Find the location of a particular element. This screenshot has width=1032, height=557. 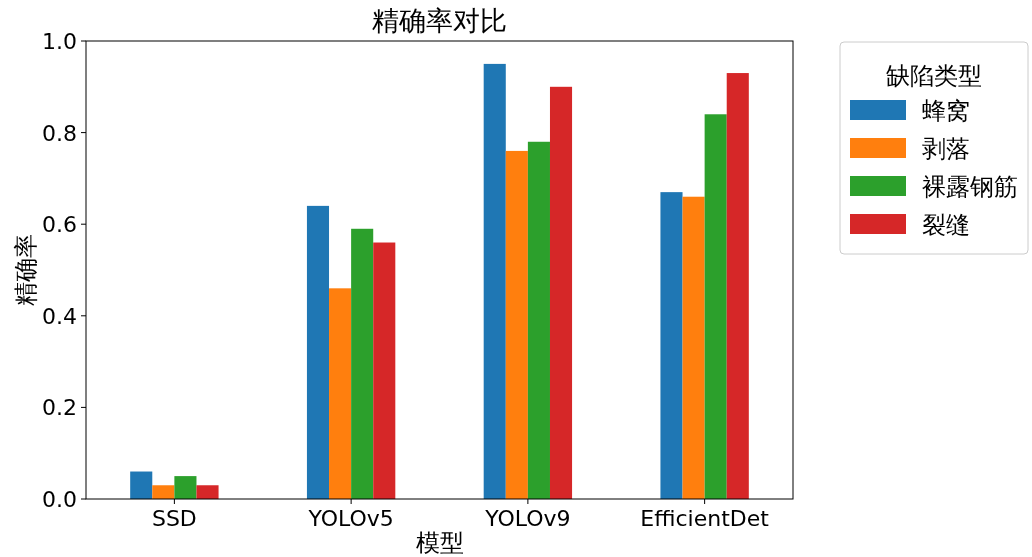

legend-label: 裂缝 is located at coordinates (946, 225).